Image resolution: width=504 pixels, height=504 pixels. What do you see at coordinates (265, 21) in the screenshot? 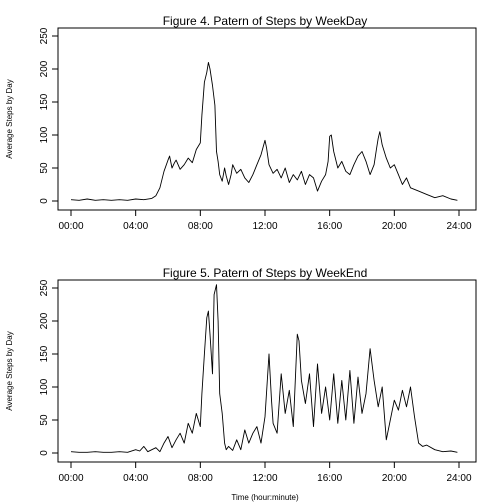
I see `chart-title: Figure 4. Patern of Steps by WeekDay` at bounding box center [265, 21].